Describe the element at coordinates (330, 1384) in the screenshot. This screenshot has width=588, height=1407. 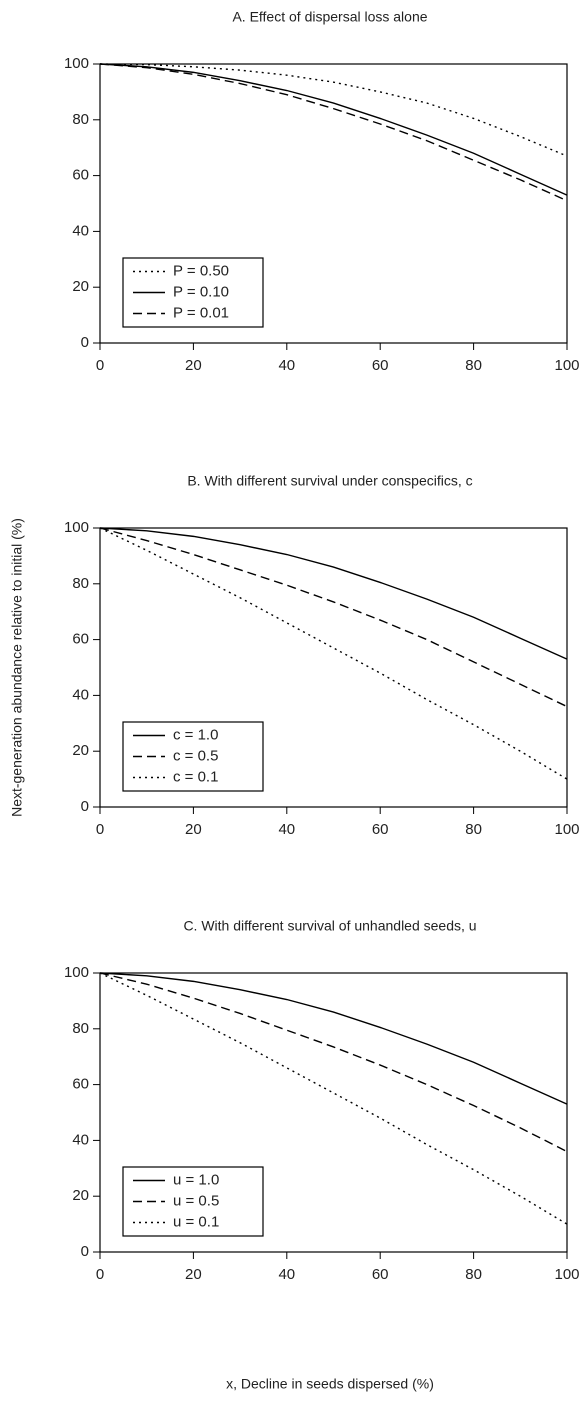
I see `x-axis-label: x, Decline in seeds dispersed (%)` at that location.